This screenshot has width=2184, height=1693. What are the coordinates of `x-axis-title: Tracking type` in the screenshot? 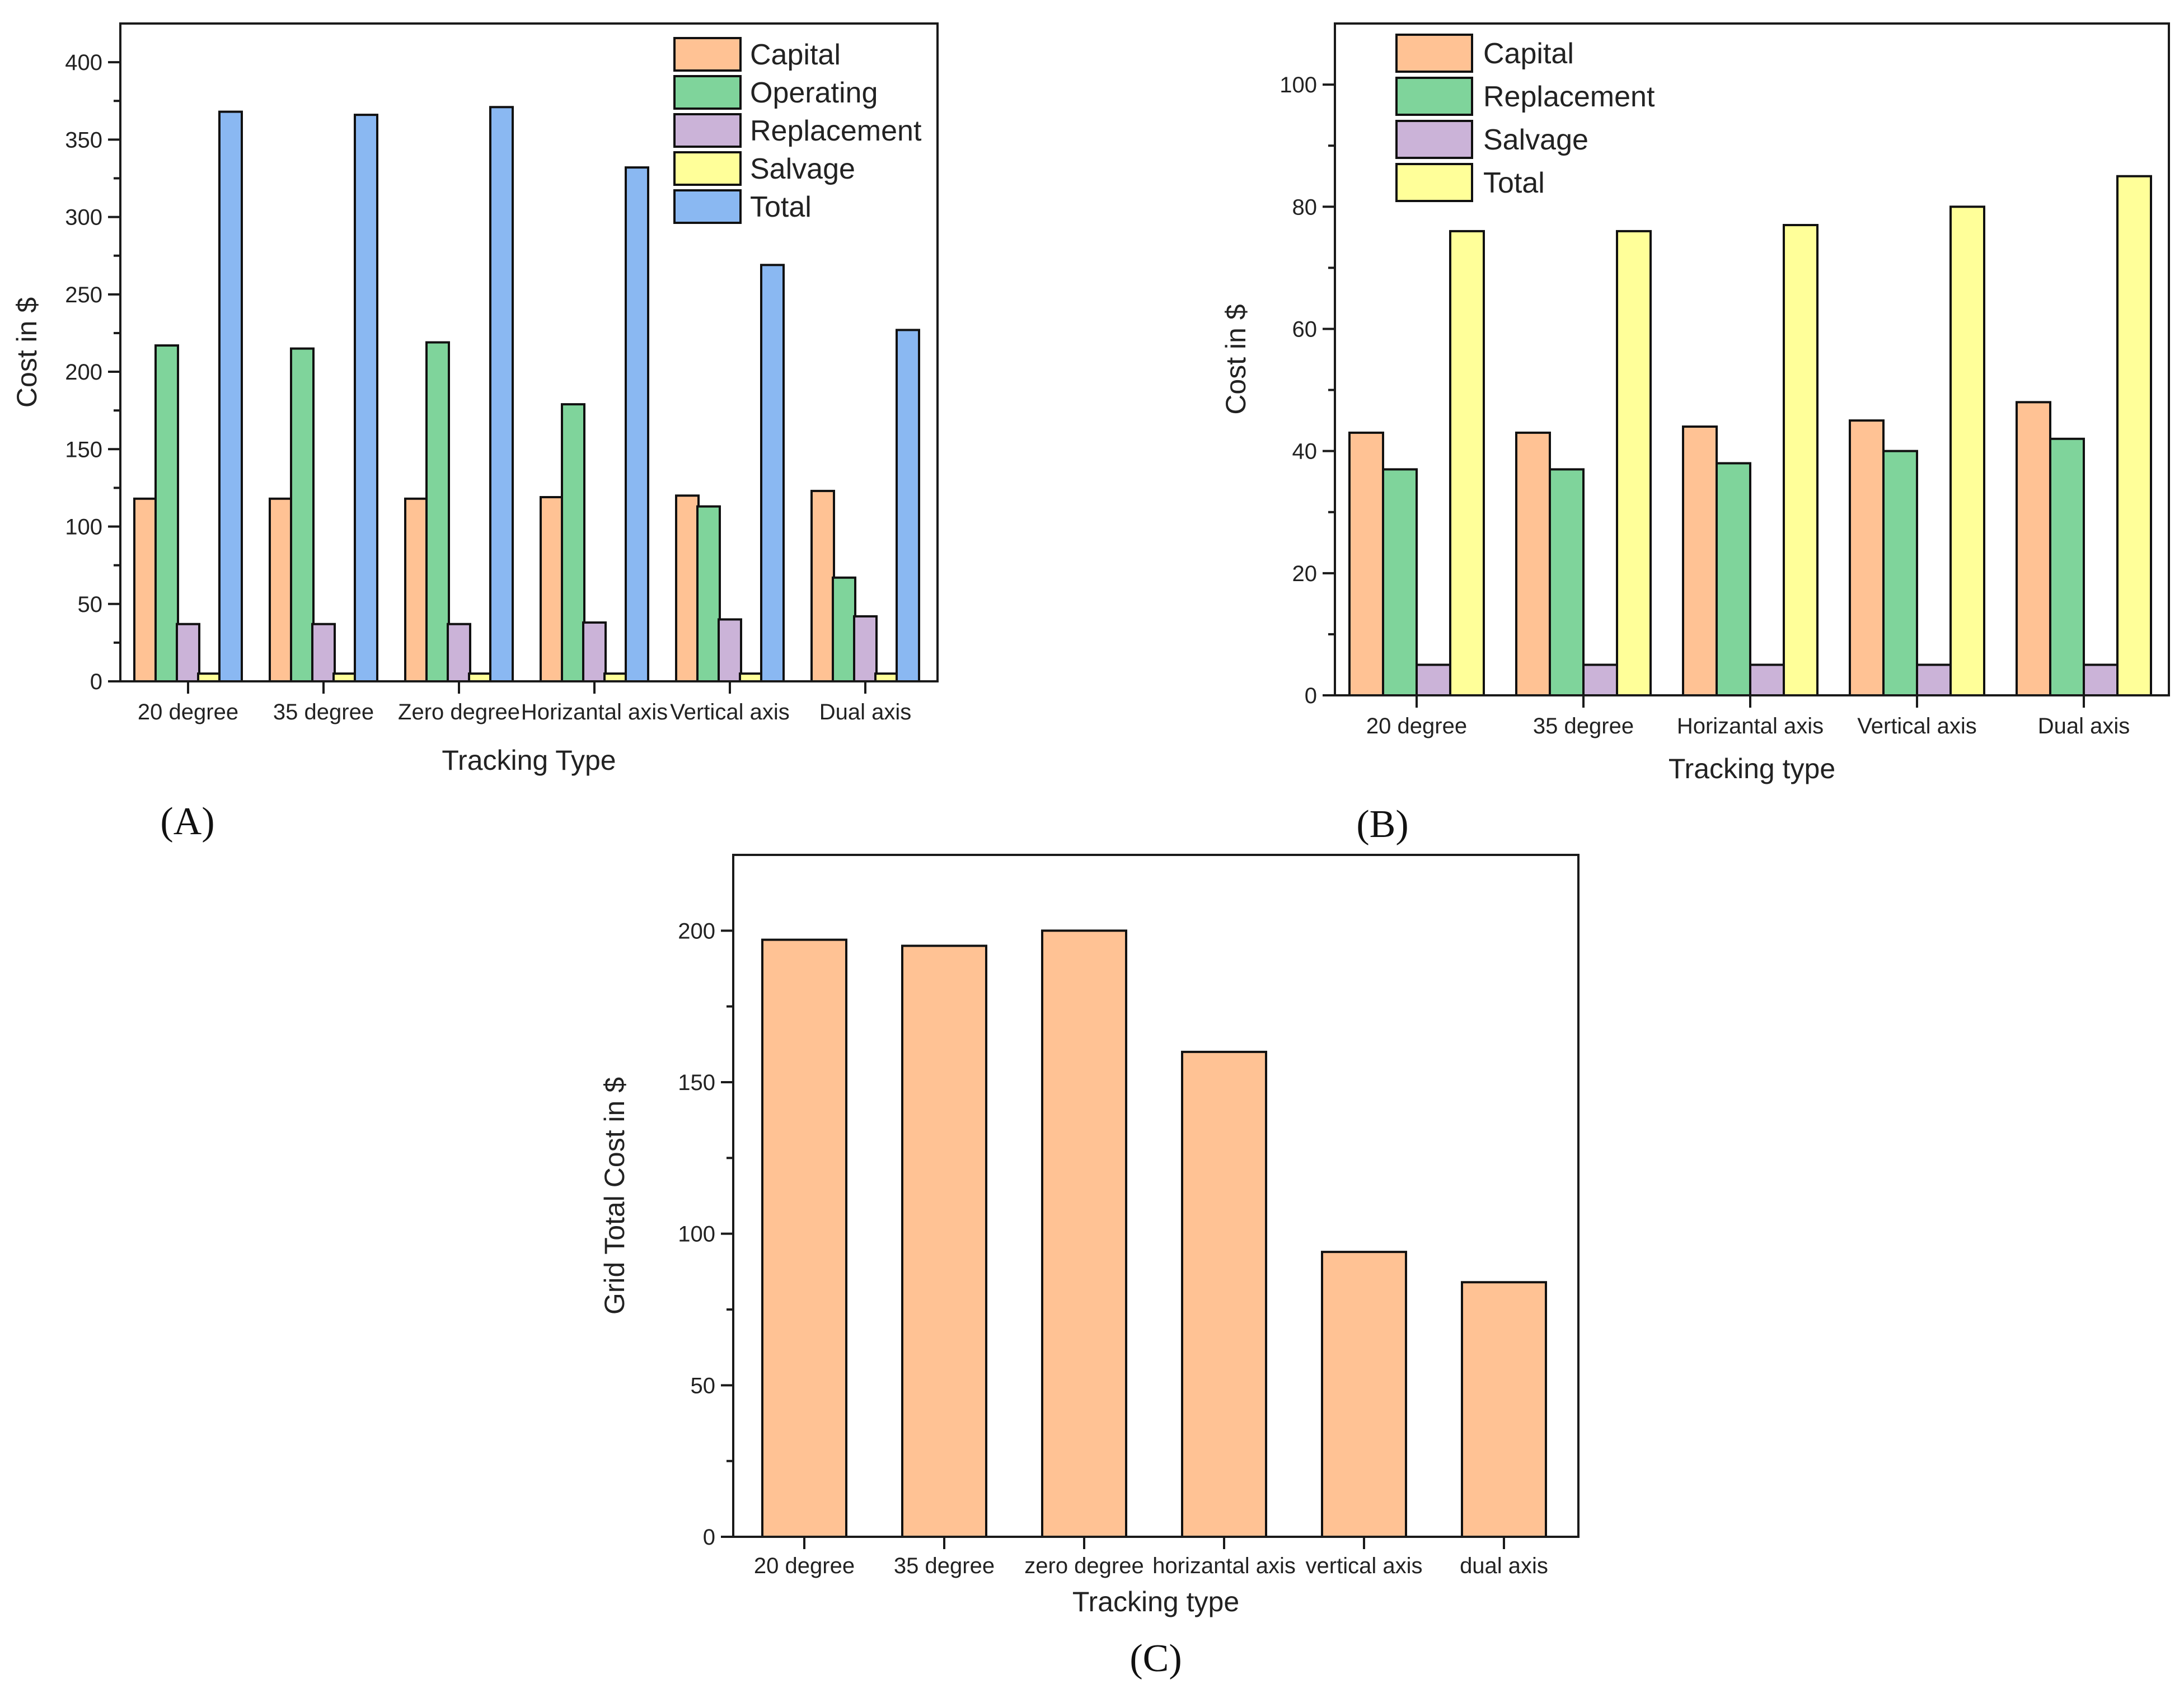 It's located at (1156, 1601).